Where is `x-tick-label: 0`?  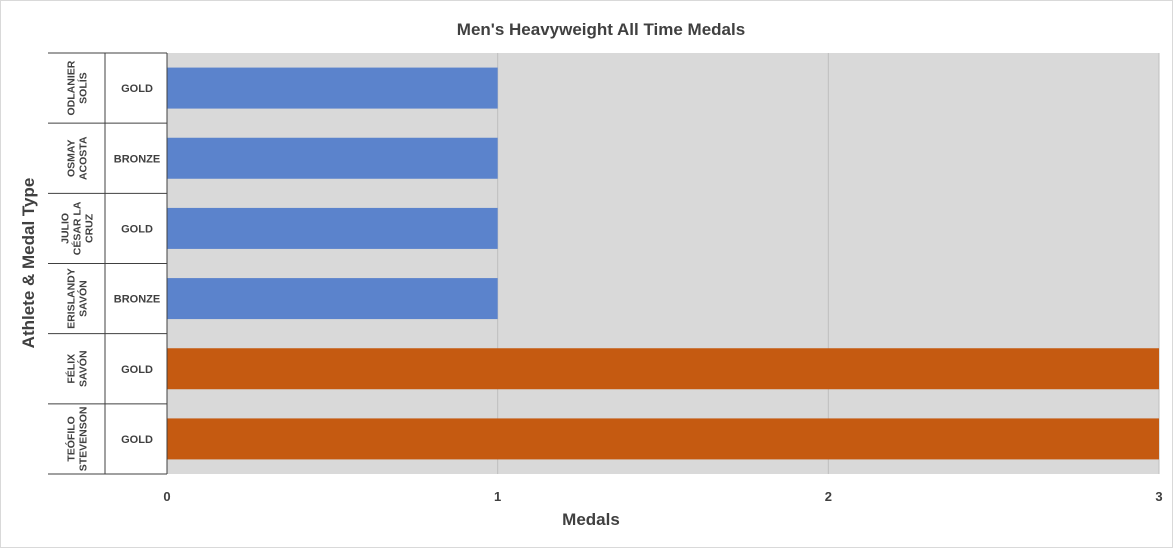
x-tick-label: 0 is located at coordinates (166, 496).